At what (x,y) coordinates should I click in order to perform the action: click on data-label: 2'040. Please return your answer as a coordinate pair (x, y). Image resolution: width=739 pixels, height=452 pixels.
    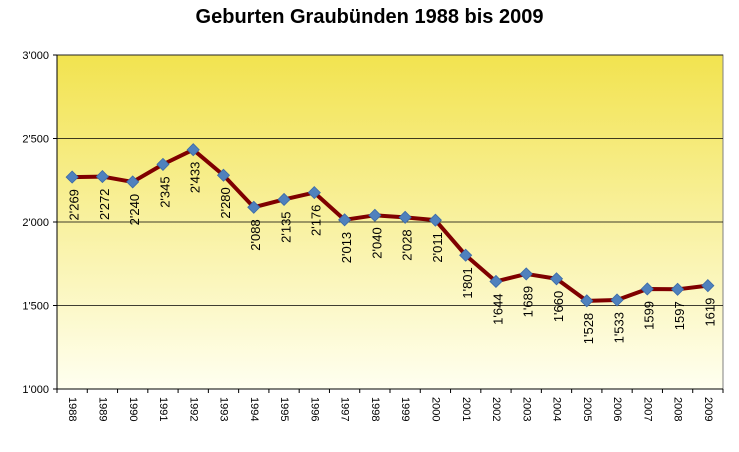
    Looking at the image, I should click on (376, 242).